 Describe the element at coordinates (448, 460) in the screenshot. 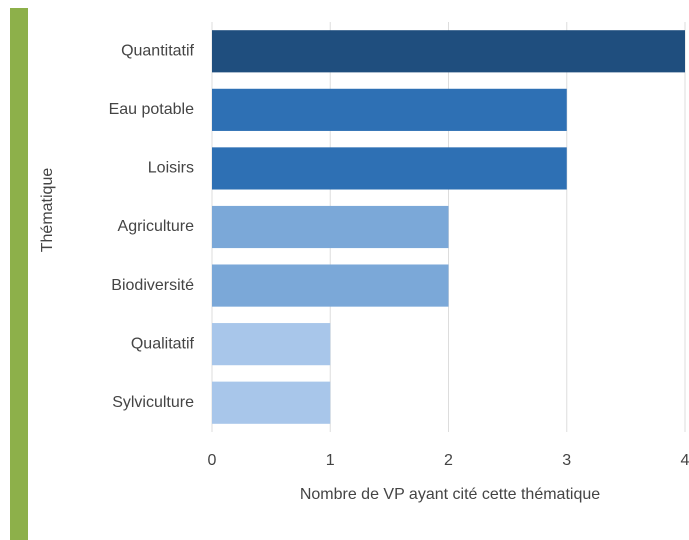

I see `x-tick-label: 2` at that location.